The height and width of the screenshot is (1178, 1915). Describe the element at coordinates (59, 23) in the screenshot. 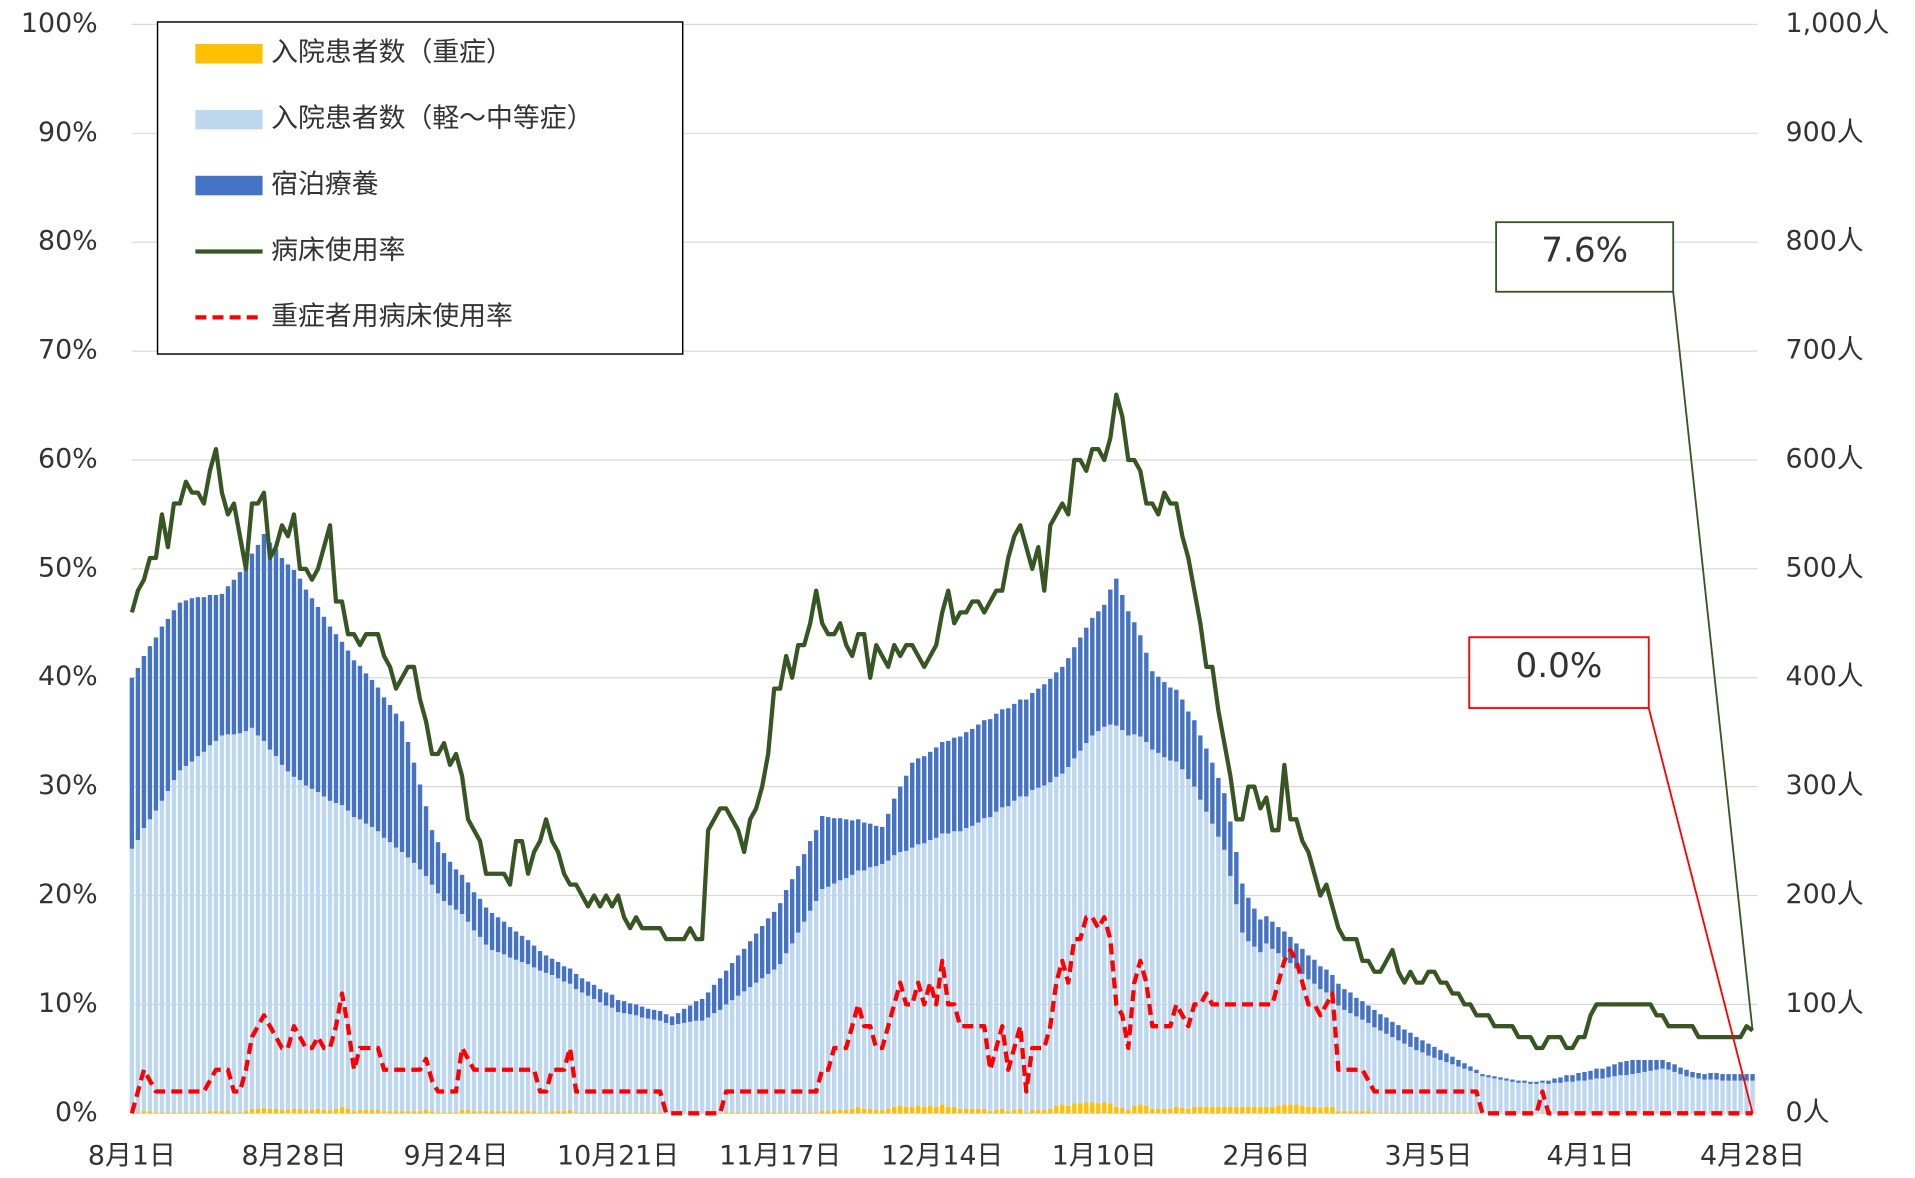

I see `y-tick-label: 100%` at that location.